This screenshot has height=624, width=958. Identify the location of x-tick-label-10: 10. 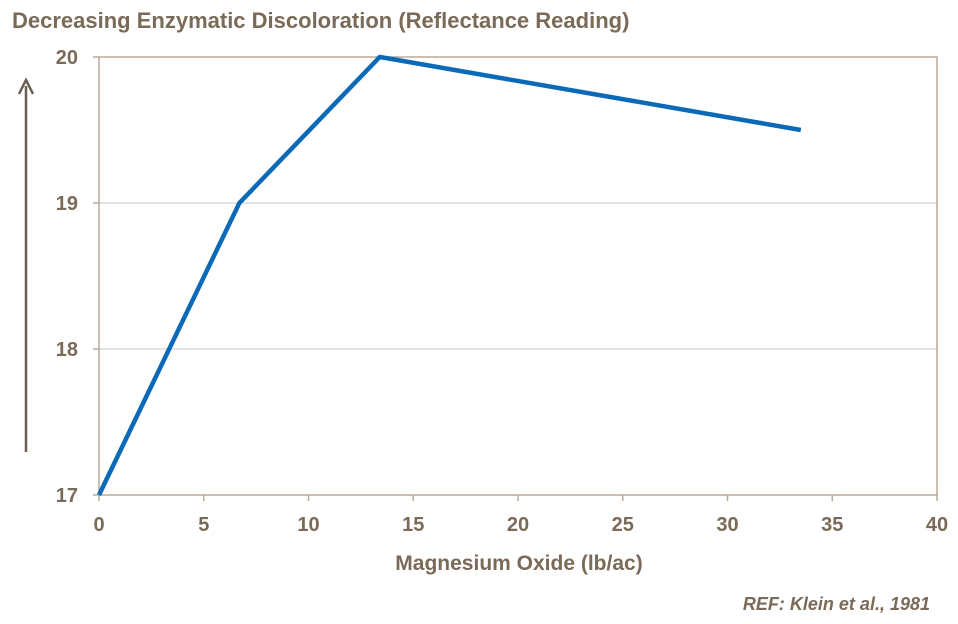
(308, 525).